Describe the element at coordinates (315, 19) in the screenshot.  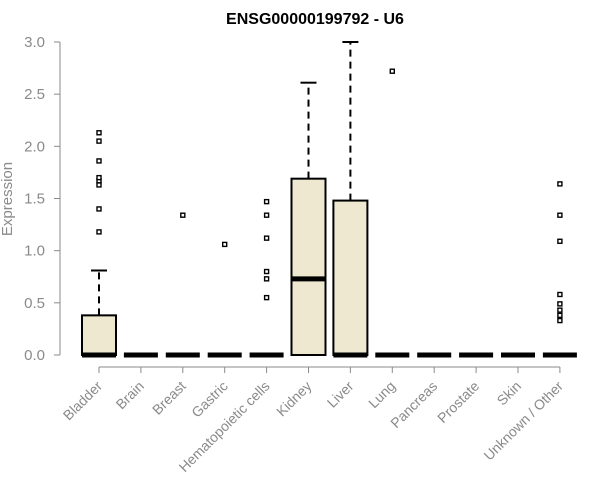
I see `chart-title: ENSG00000199792 - U6` at that location.